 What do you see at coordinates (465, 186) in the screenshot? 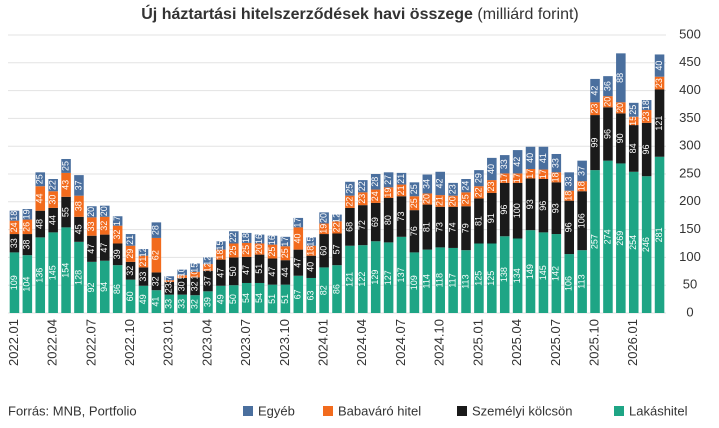
I see `value-label: 24` at bounding box center [465, 186].